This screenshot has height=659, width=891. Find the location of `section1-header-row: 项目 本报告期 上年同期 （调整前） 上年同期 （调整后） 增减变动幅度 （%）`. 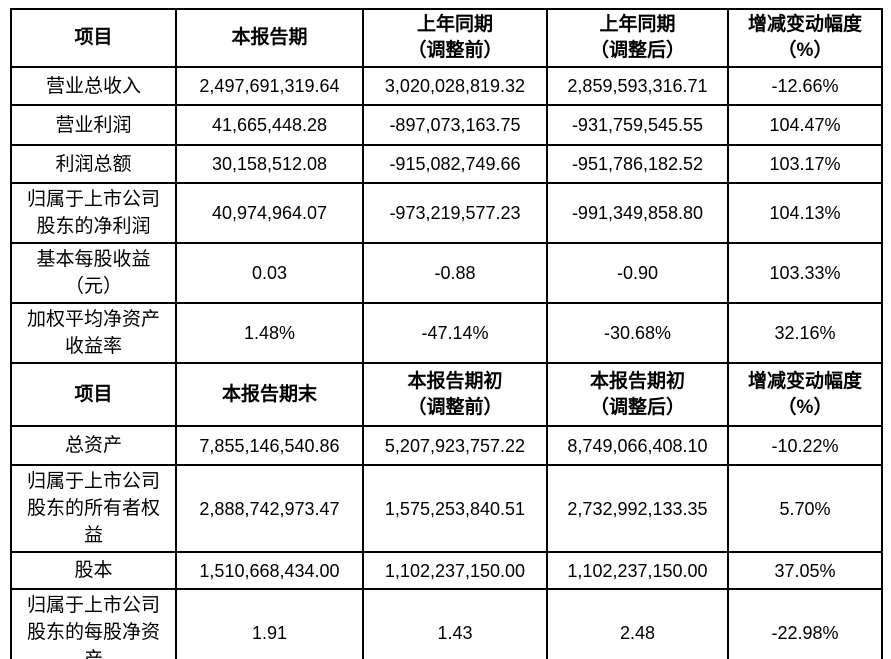

section1-header-row: 项目 本报告期 上年同期 （调整前） 上年同期 （调整后） 增减变动幅度 （%） is located at coordinates (446, 38).